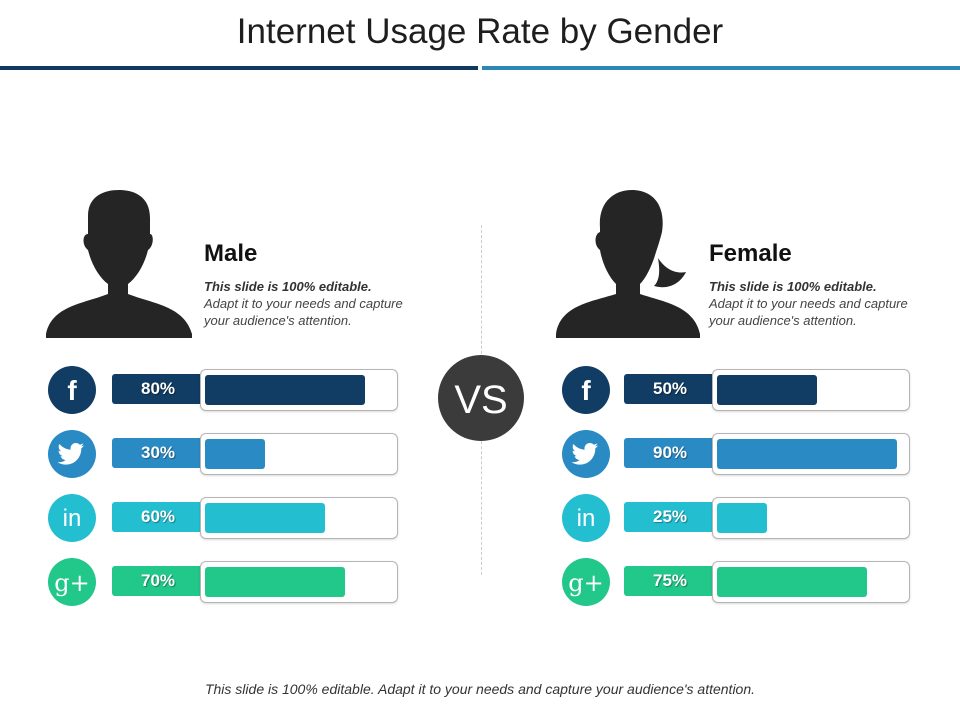  I want to click on male-linkedin-bar-track, so click(299, 518).